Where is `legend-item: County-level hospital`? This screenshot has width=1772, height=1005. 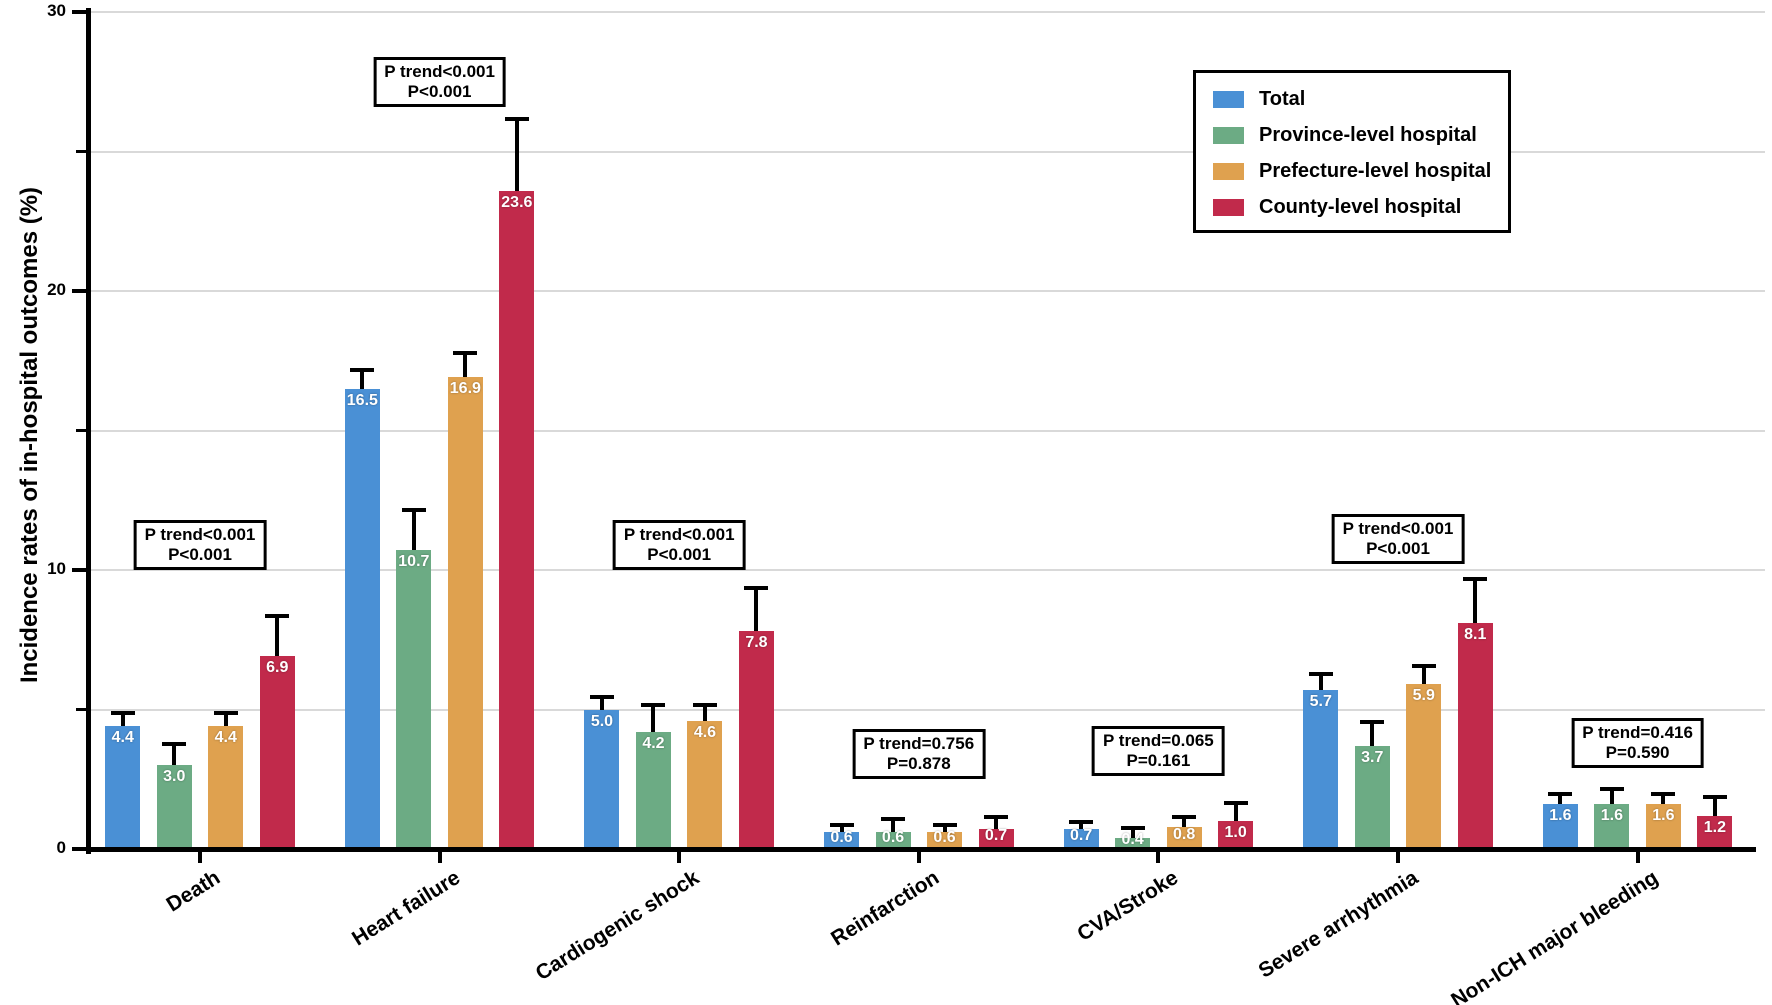
legend-item: County-level hospital is located at coordinates (1360, 207).